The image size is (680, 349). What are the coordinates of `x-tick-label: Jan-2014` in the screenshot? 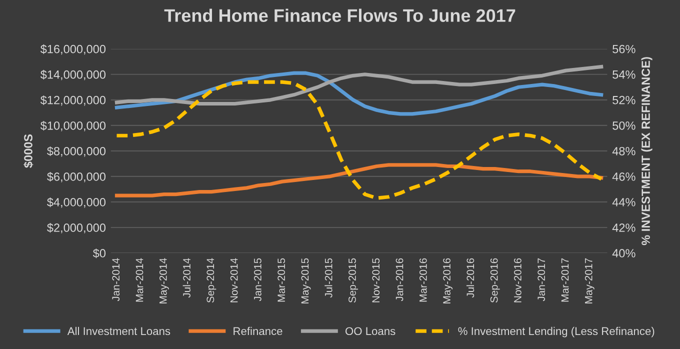 It's located at (116, 280).